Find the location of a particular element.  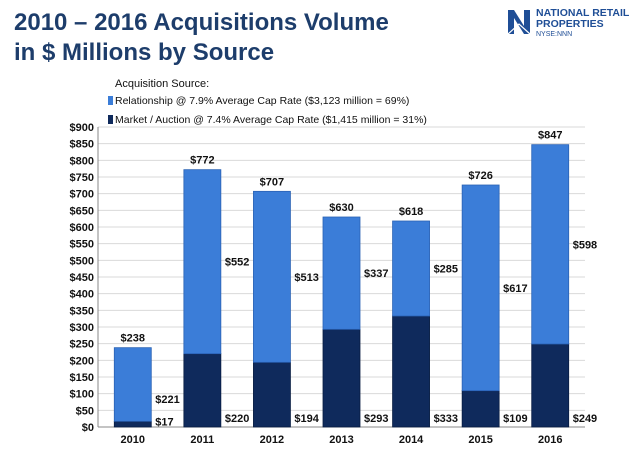

y-tick-label: $150 is located at coordinates (82, 378).